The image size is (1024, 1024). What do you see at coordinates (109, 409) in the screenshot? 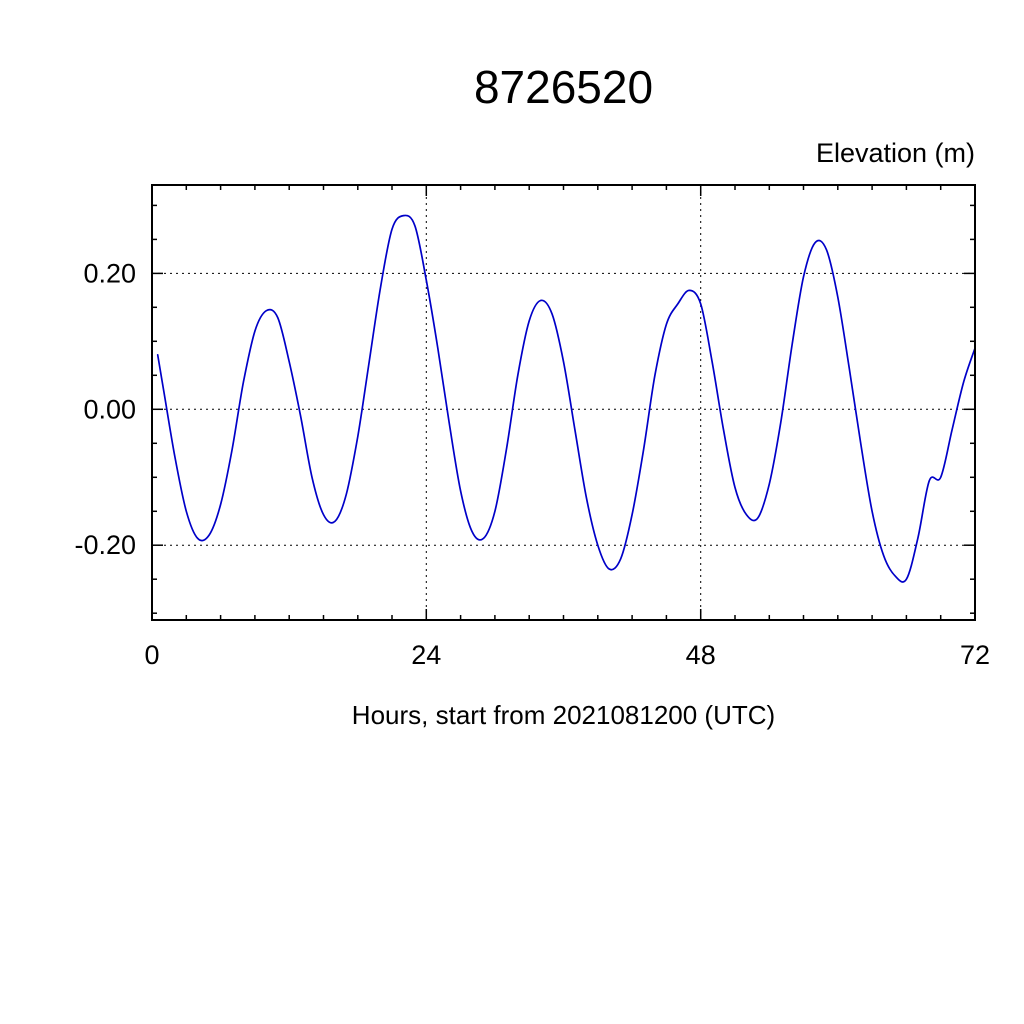
I see `y-tick-label: 0.00` at bounding box center [109, 409].